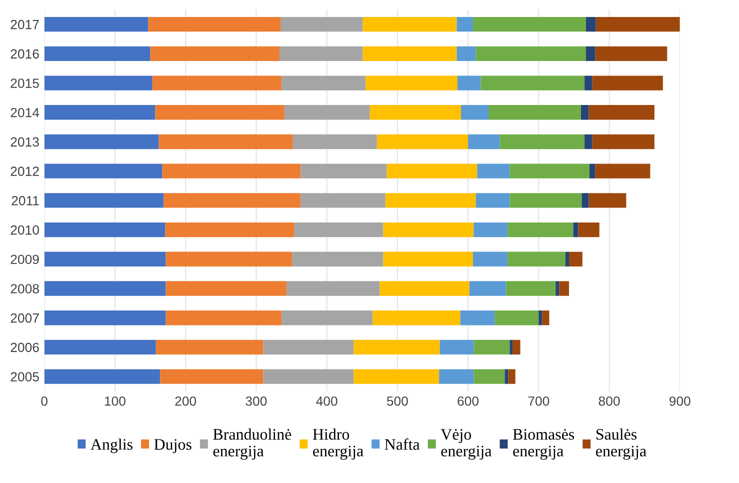  What do you see at coordinates (115, 401) in the screenshot?
I see `x-tick-label: 100` at bounding box center [115, 401].